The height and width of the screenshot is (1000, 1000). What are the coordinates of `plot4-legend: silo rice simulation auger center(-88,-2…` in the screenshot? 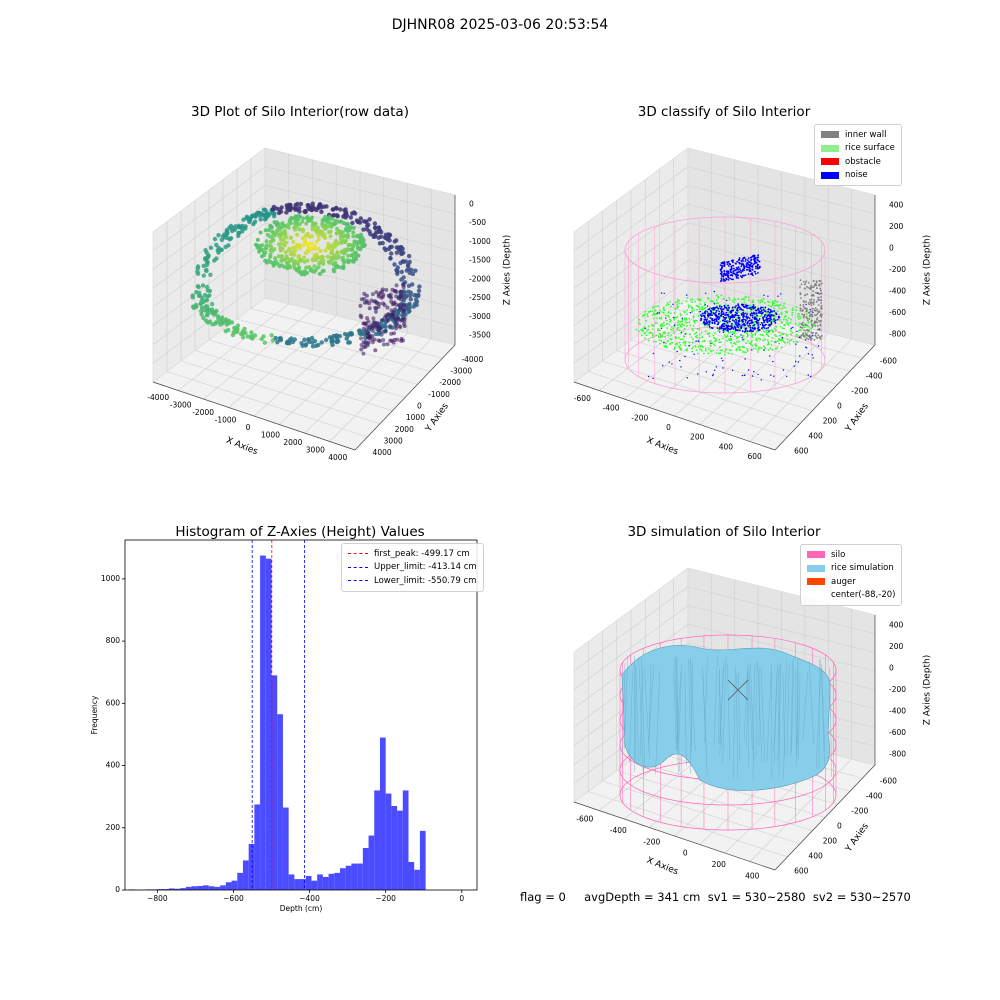 It's located at (851, 575).